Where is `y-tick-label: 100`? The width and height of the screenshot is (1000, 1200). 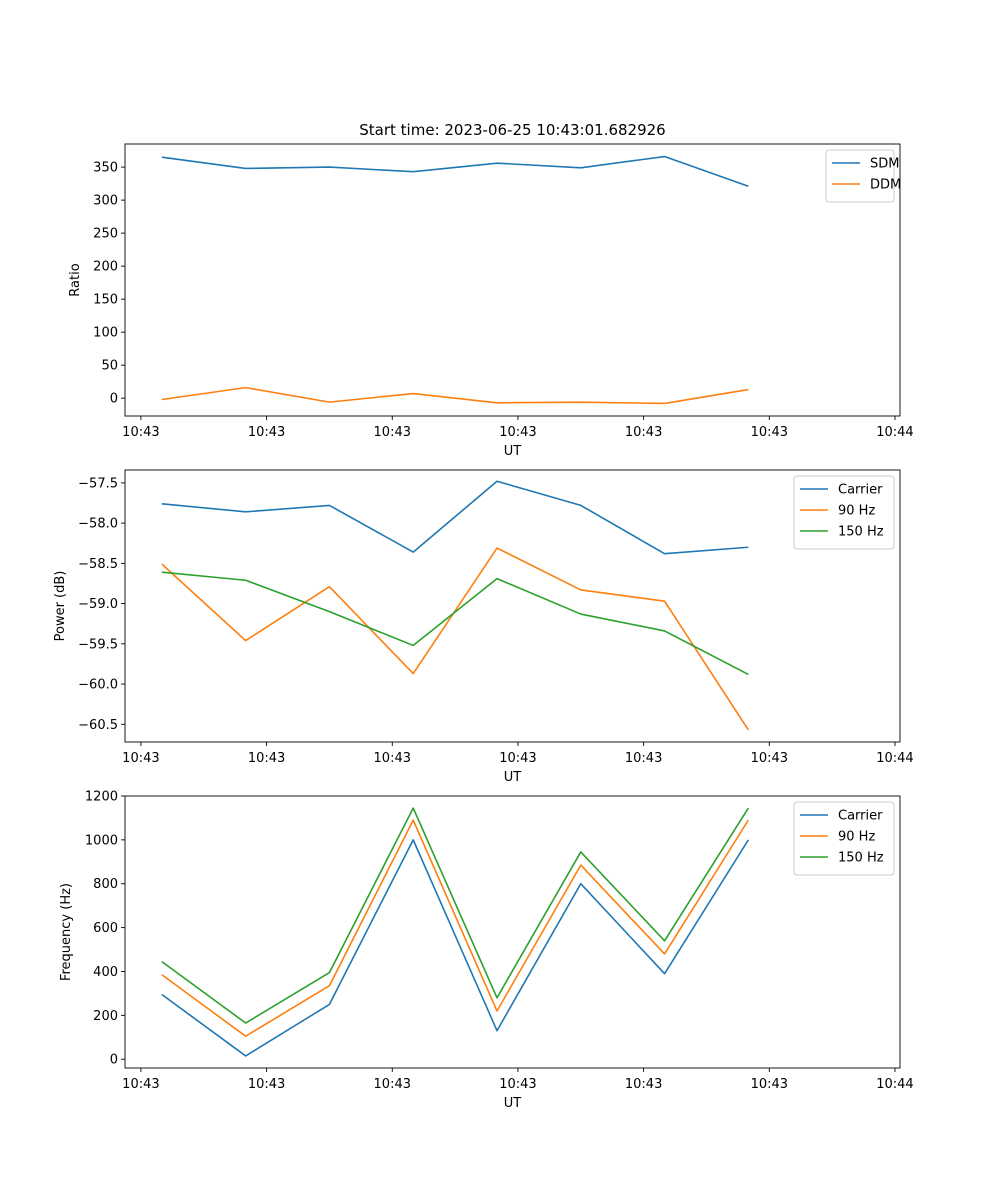
y-tick-label: 100 is located at coordinates (105, 333).